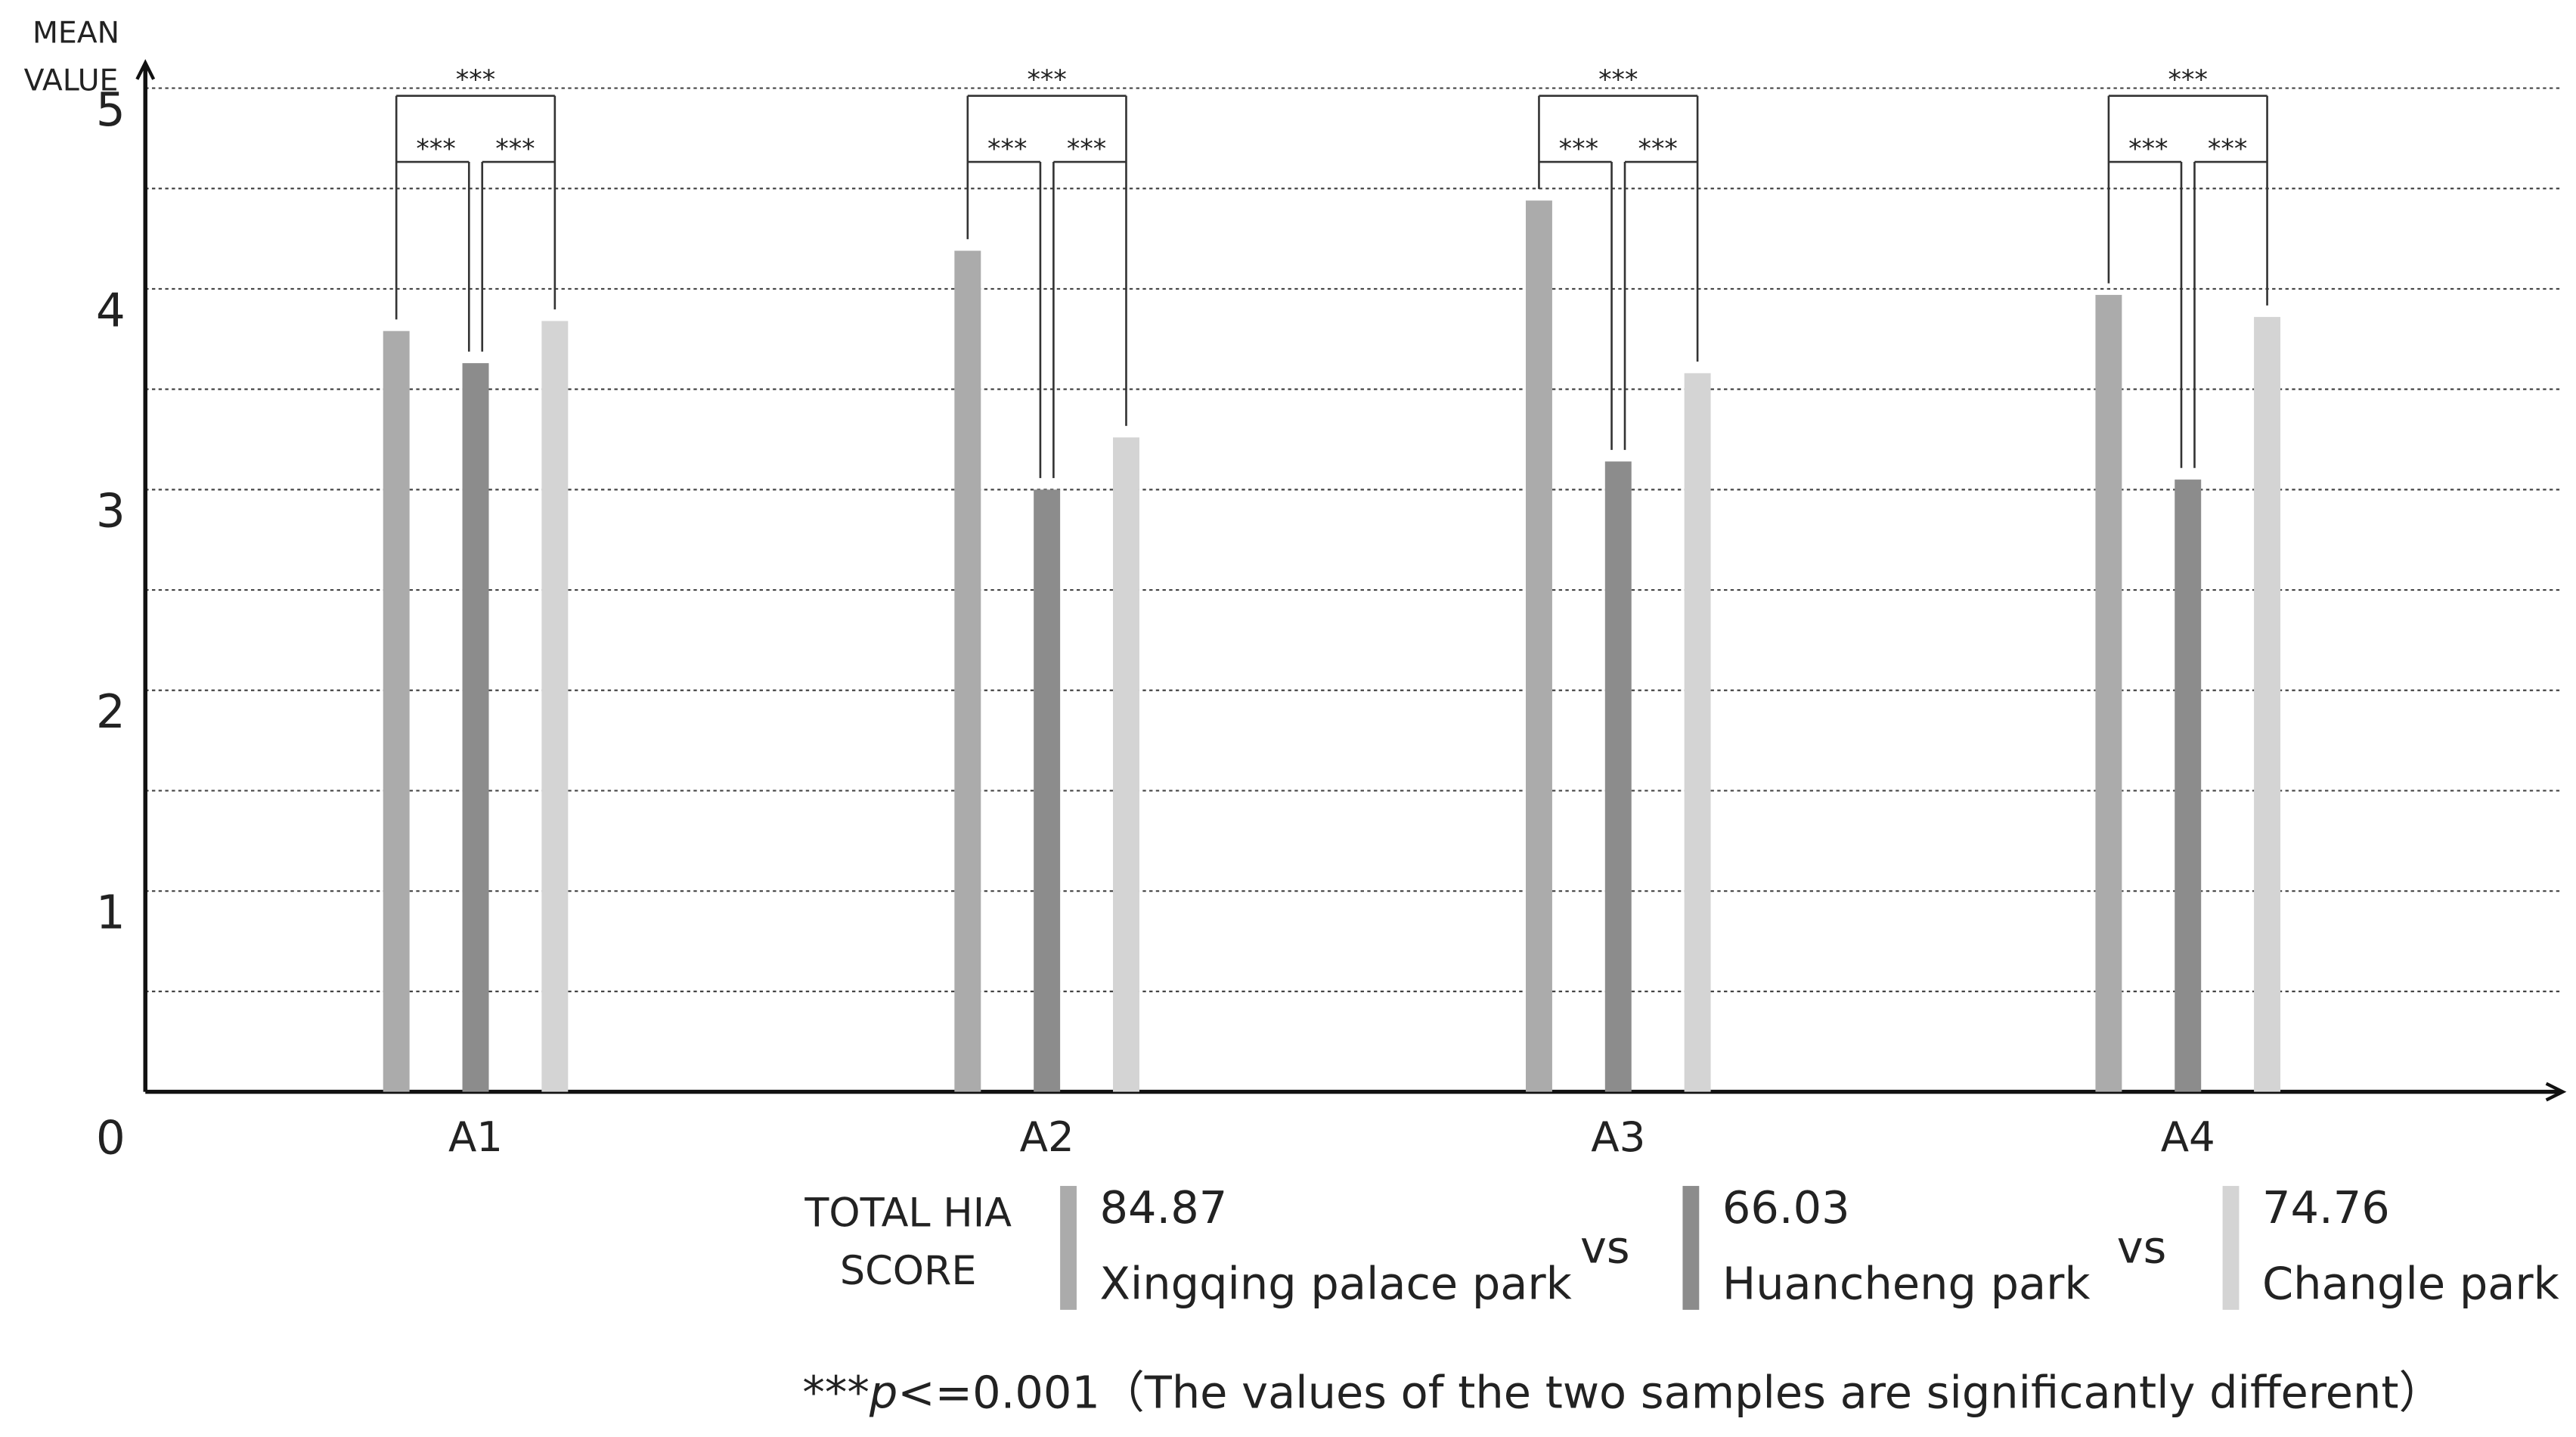 The width and height of the screenshot is (2576, 1437). I want to click on x-tick-label: A2, so click(1047, 1137).